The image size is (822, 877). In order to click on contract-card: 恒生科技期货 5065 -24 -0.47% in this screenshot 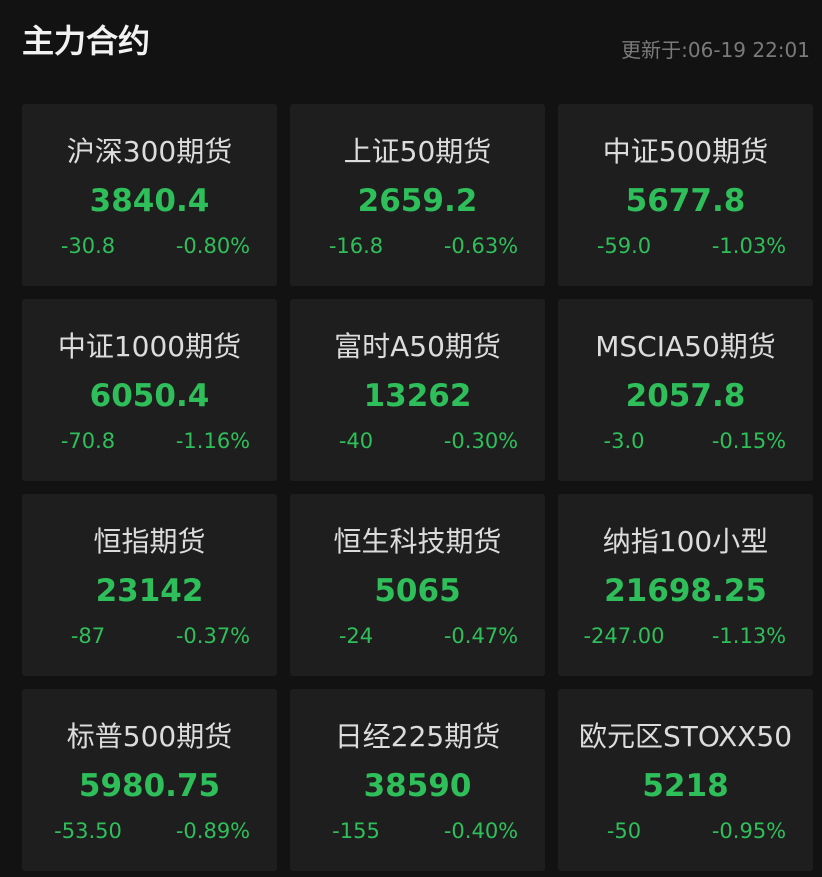, I will do `click(417, 585)`.